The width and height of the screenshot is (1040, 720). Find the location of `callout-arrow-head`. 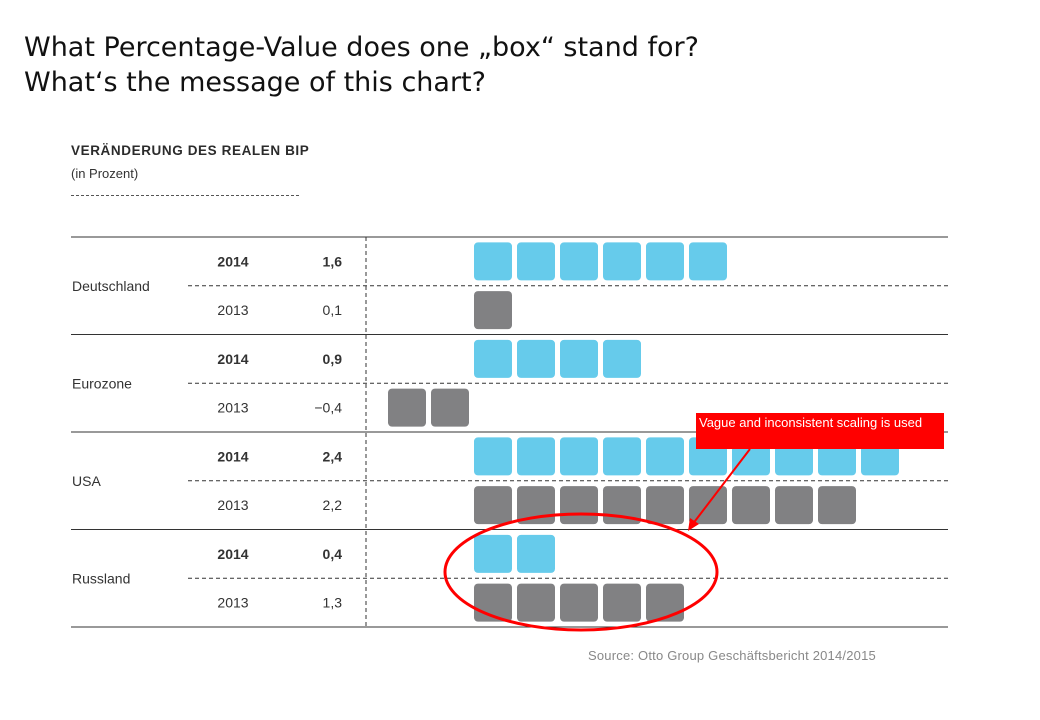

callout-arrow-head is located at coordinates (693, 524).